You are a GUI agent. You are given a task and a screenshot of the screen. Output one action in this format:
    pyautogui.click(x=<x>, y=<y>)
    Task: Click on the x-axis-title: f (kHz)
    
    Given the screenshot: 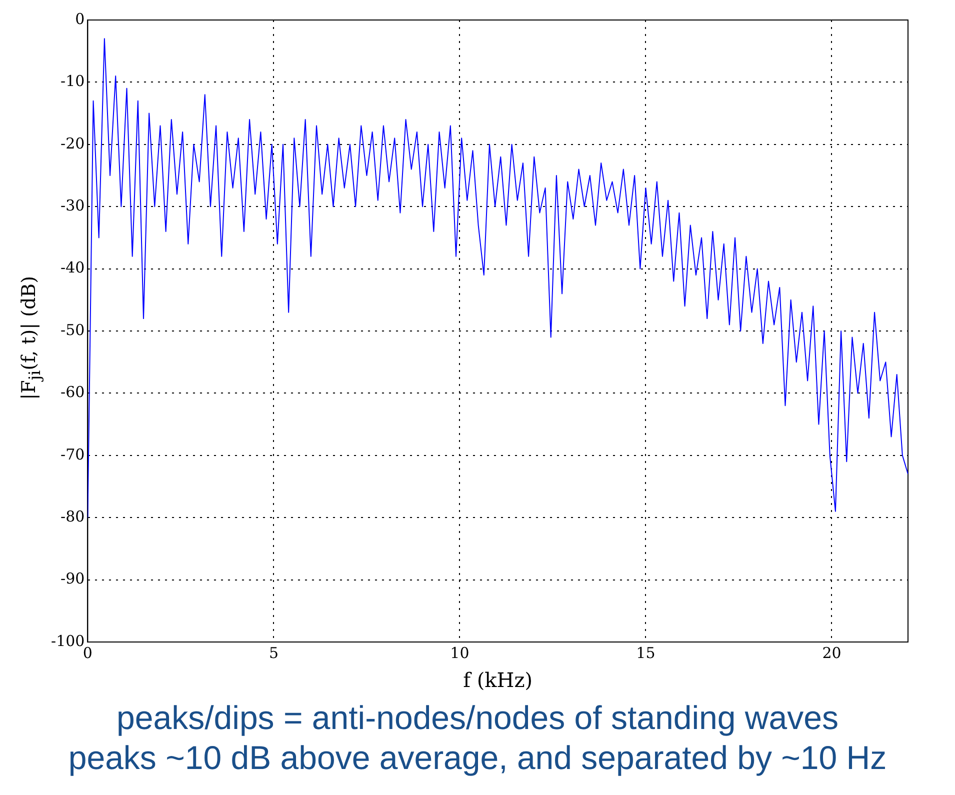 What is the action you would take?
    pyautogui.click(x=498, y=680)
    